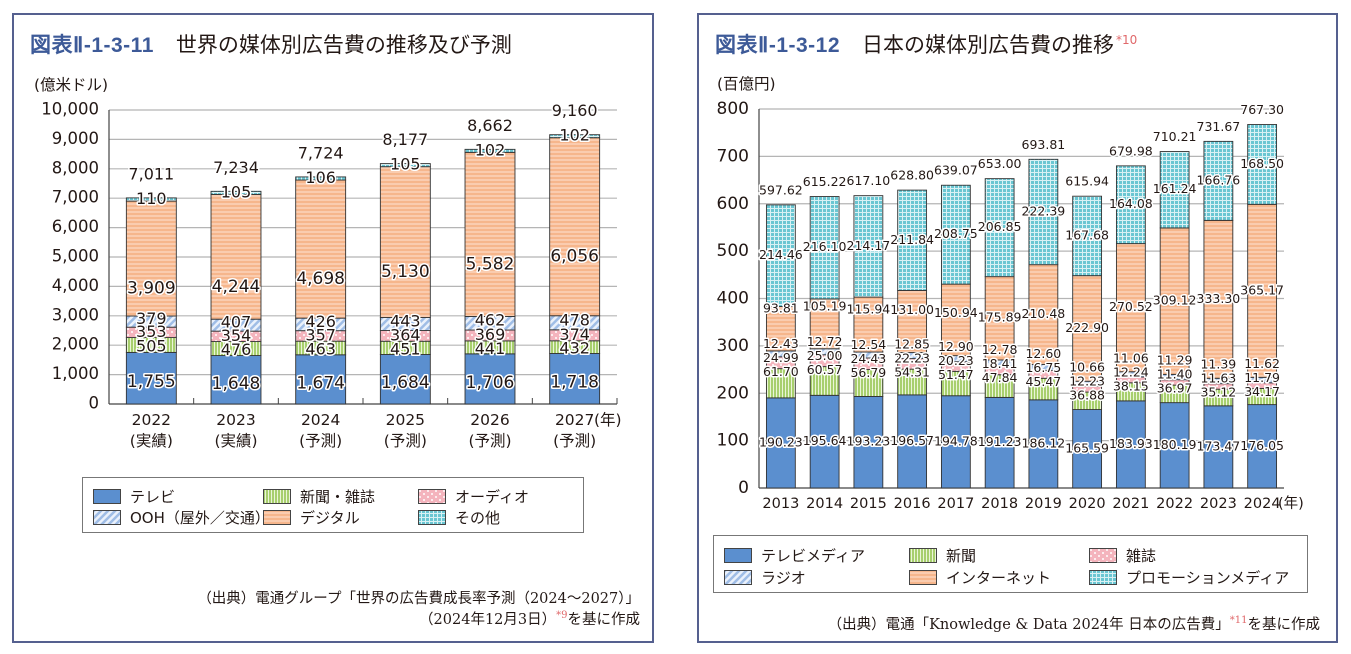  I want to click on bar-stack-2025, so click(405, 284).